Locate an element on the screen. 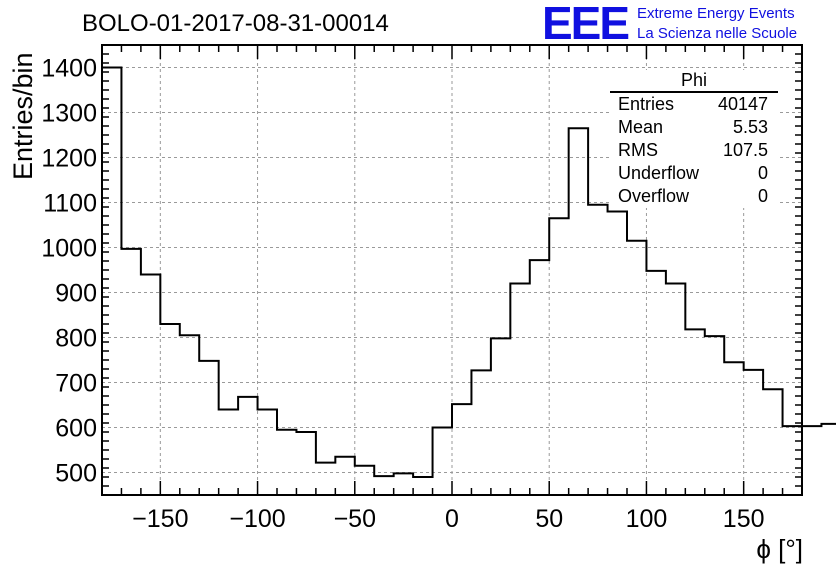  stats-label: Overflow is located at coordinates (654, 196).